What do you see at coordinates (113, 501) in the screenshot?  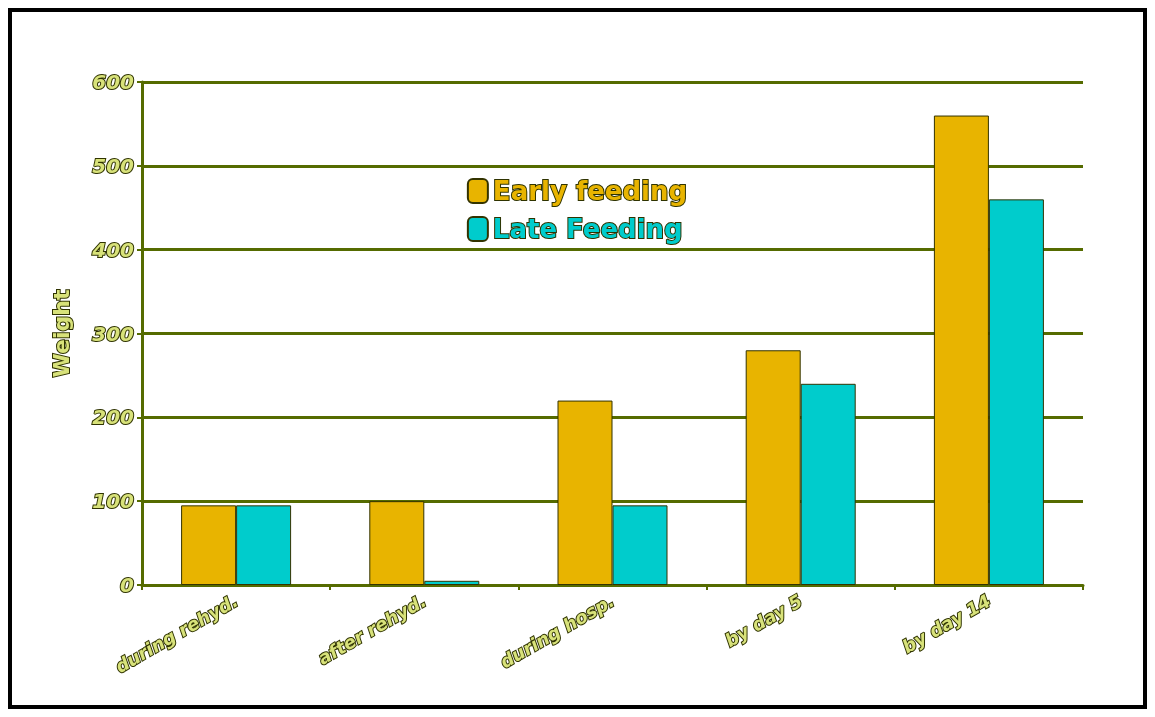 I see `y-tick-label: 100` at bounding box center [113, 501].